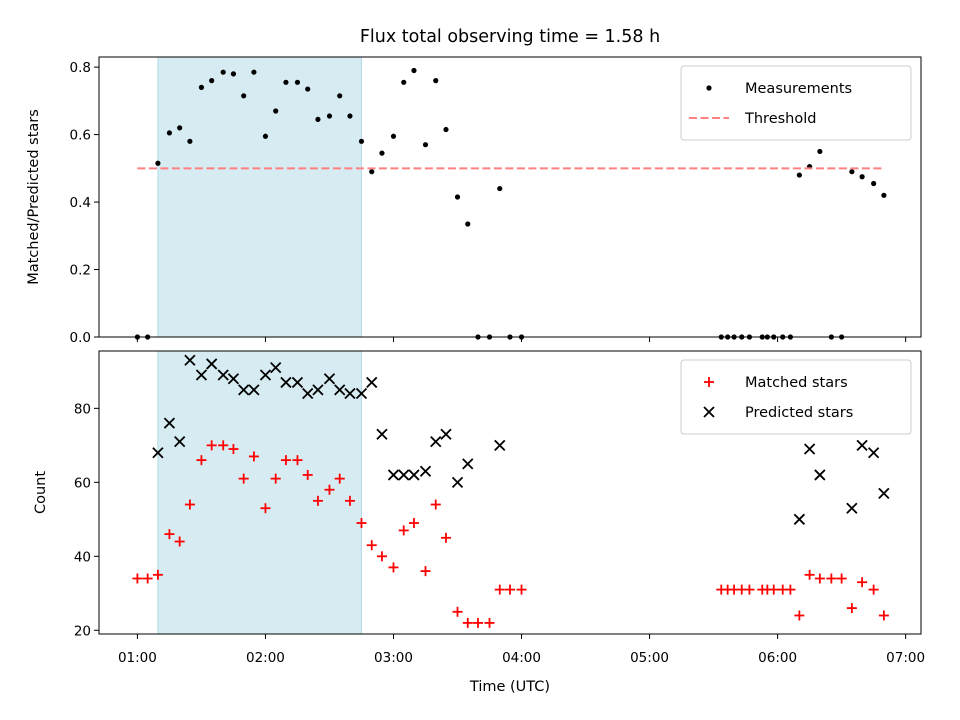 The width and height of the screenshot is (960, 720). What do you see at coordinates (796, 397) in the screenshot?
I see `bottom-legend-box` at bounding box center [796, 397].